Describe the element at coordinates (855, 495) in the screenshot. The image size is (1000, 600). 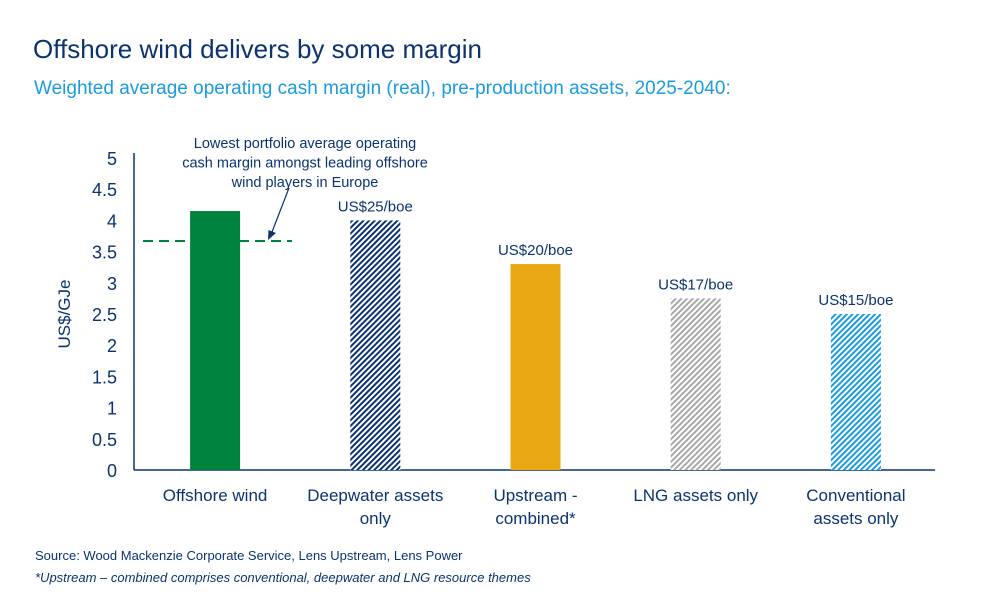
I see `x-tick-label: Conventional` at that location.